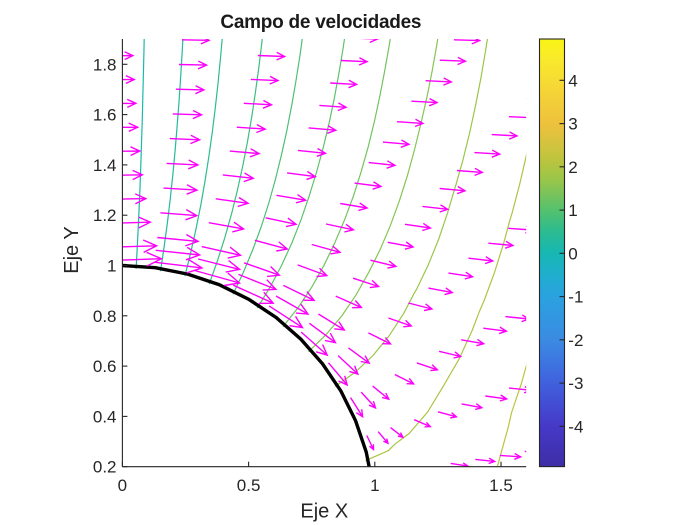 Image resolution: width=700 pixels, height=525 pixels. What do you see at coordinates (501, 485) in the screenshot?
I see `svg-text: 1.5` at bounding box center [501, 485].